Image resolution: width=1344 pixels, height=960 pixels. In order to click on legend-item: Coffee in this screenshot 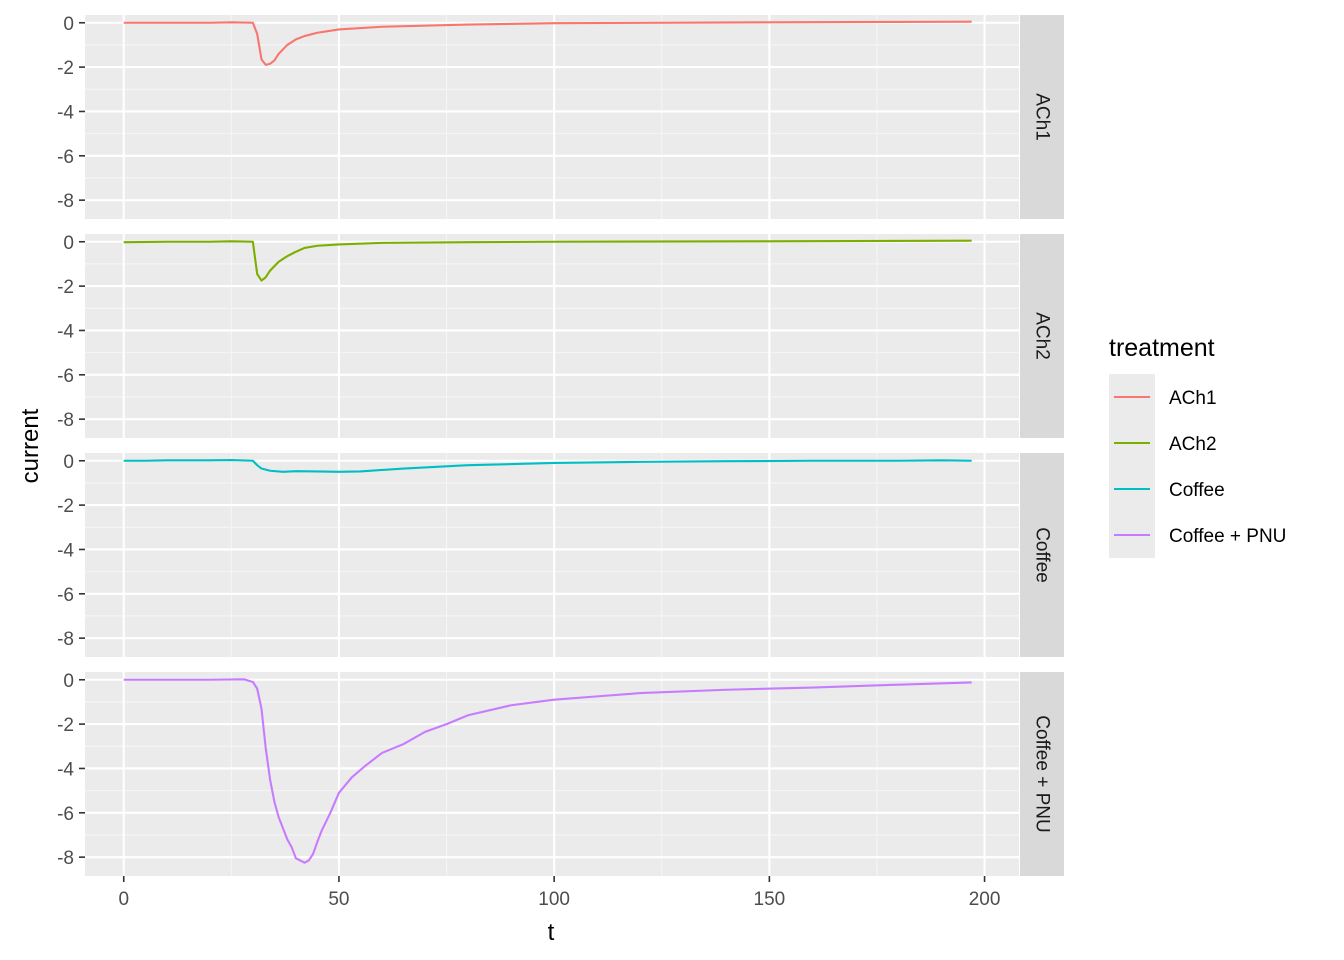, I will do `click(1167, 489)`.